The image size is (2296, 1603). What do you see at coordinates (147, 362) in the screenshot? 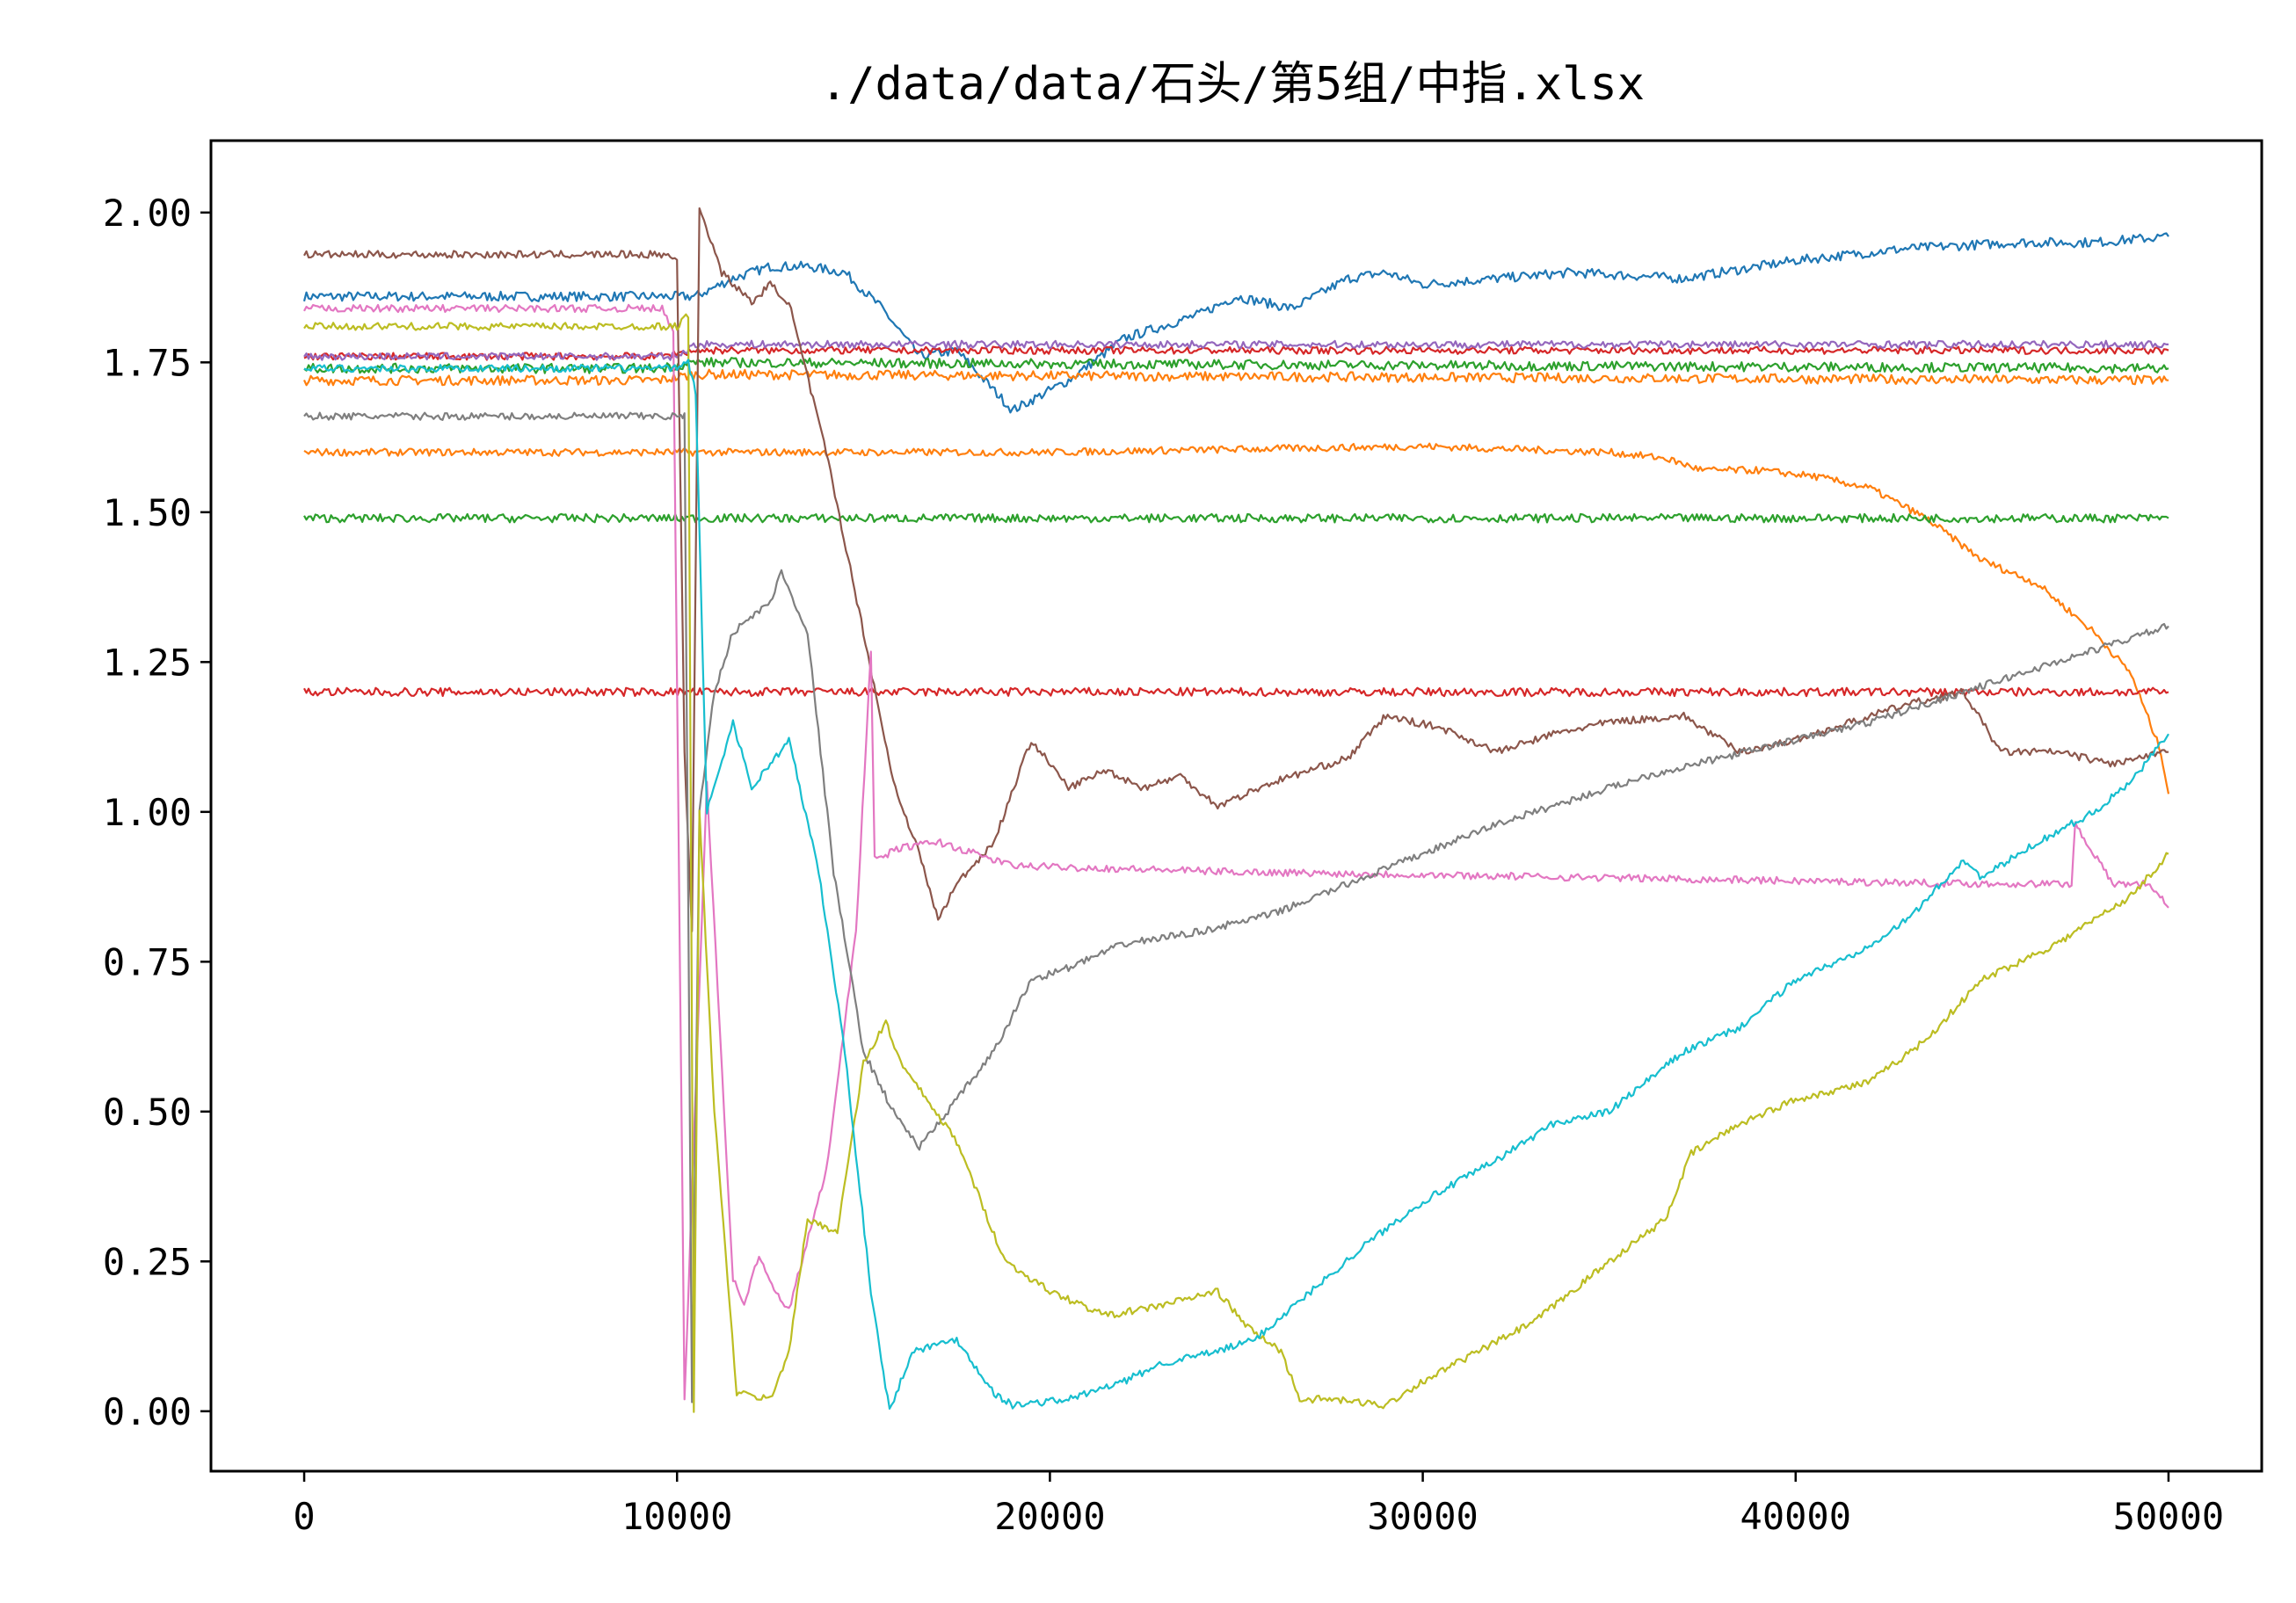
I see `y-tick-label: 1.75` at bounding box center [147, 362].